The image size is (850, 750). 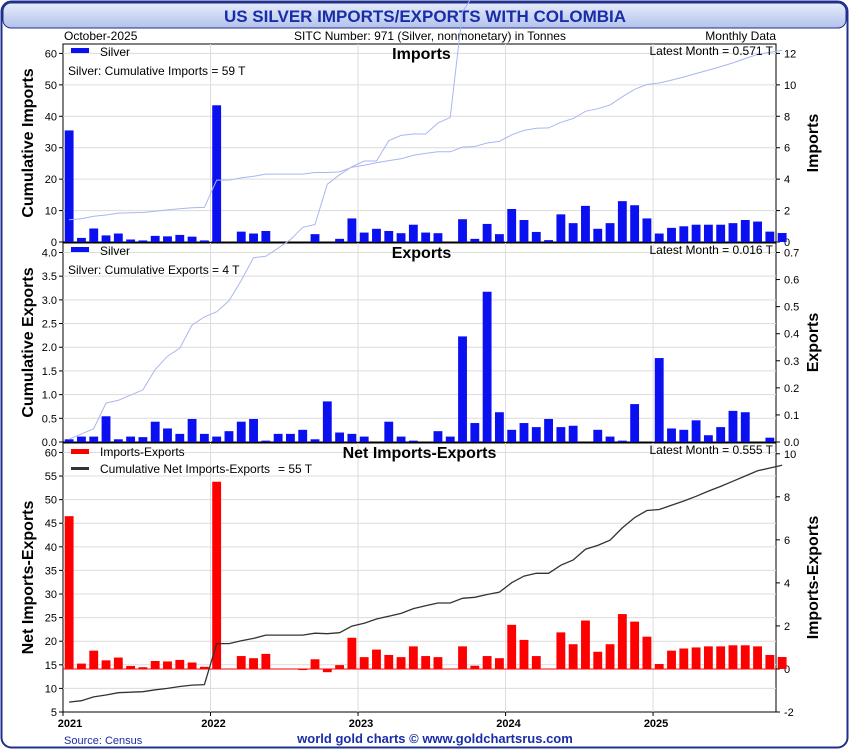 What do you see at coordinates (154, 270) in the screenshot?
I see `cumulative-label: Silver: Cumulative Exports = 4 T` at bounding box center [154, 270].